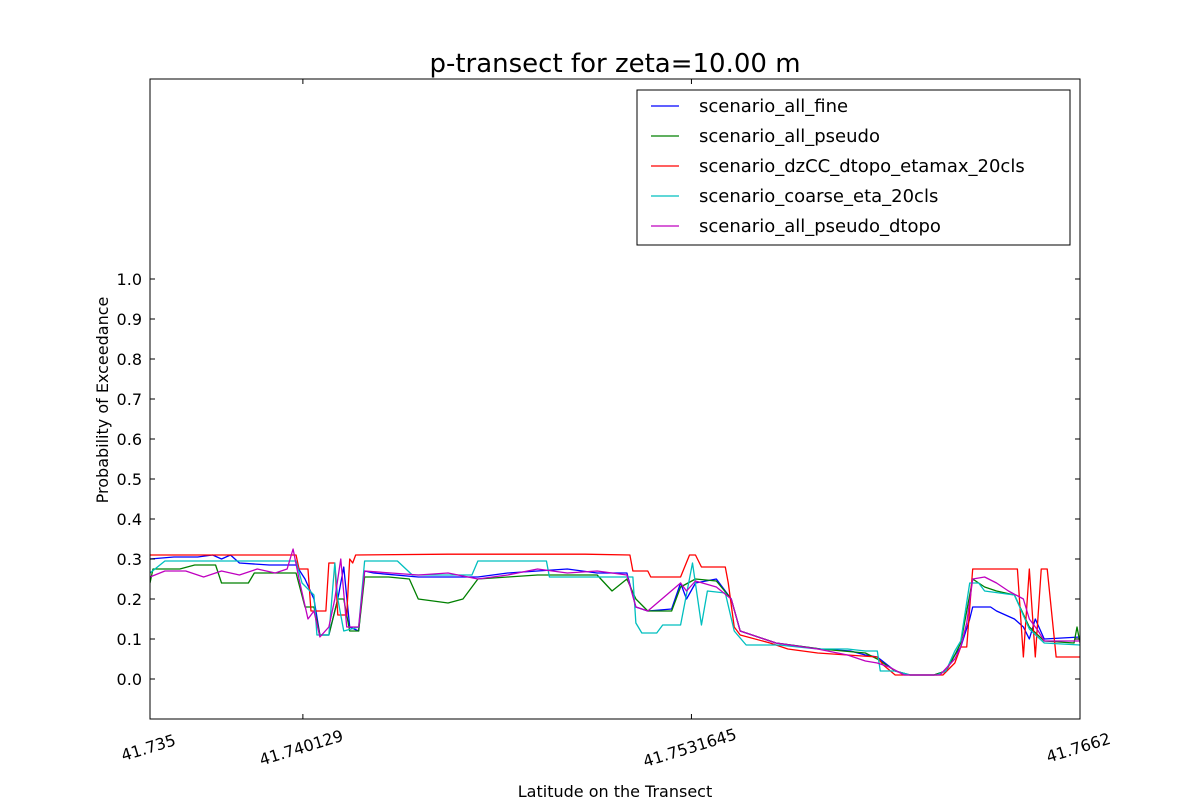 The image size is (1200, 800). I want to click on y-tick-label: 0.1, so click(129, 639).